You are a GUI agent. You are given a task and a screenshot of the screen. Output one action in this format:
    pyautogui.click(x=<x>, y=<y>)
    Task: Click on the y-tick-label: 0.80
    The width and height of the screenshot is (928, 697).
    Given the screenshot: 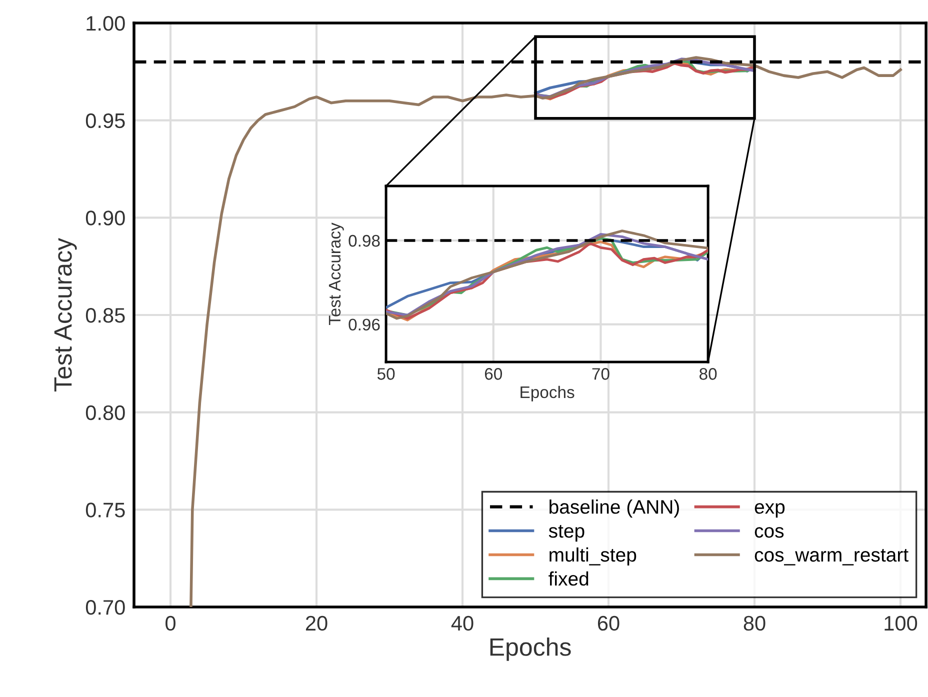 What is the action you would take?
    pyautogui.click(x=105, y=412)
    